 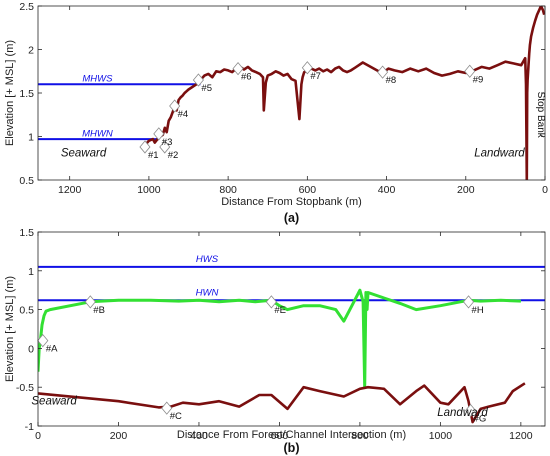 What do you see at coordinates (478, 79) in the screenshot?
I see `survey-marker-label: #9` at bounding box center [478, 79].